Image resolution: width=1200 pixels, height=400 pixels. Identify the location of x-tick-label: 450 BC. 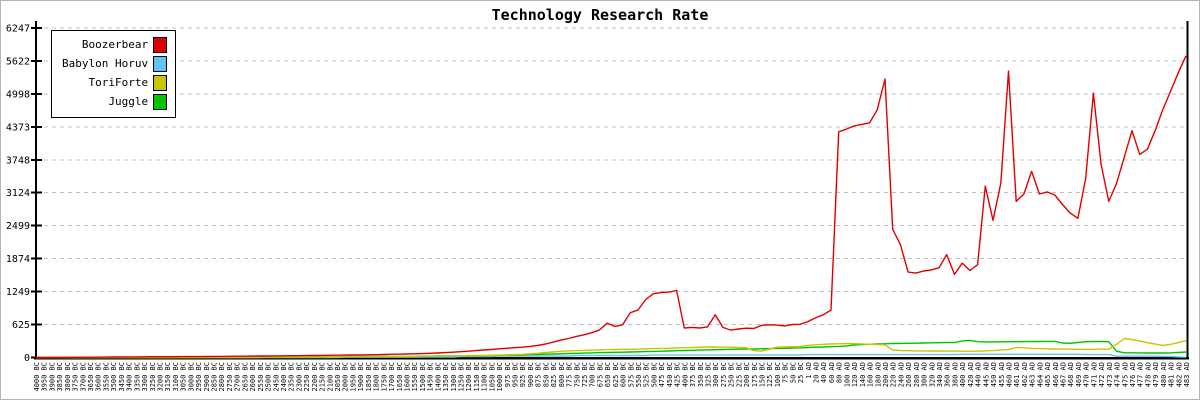
(670, 374).